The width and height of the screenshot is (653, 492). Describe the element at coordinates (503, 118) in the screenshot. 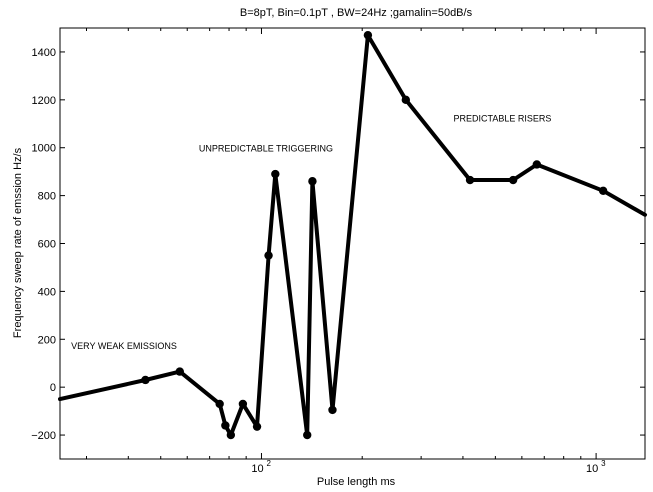

I see `annotation-text: PREDICTABLE RISERS` at that location.